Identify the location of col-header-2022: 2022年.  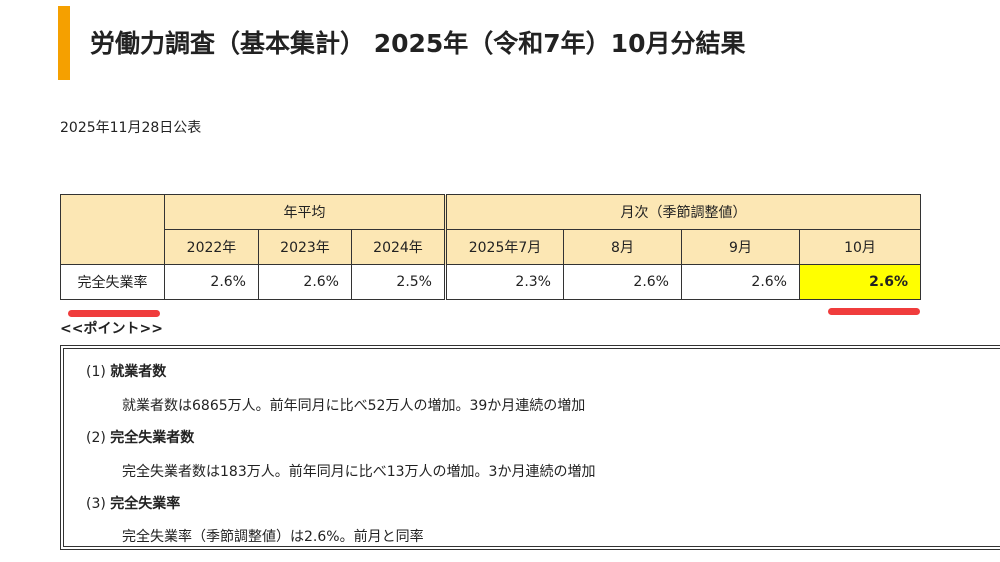
(211, 247).